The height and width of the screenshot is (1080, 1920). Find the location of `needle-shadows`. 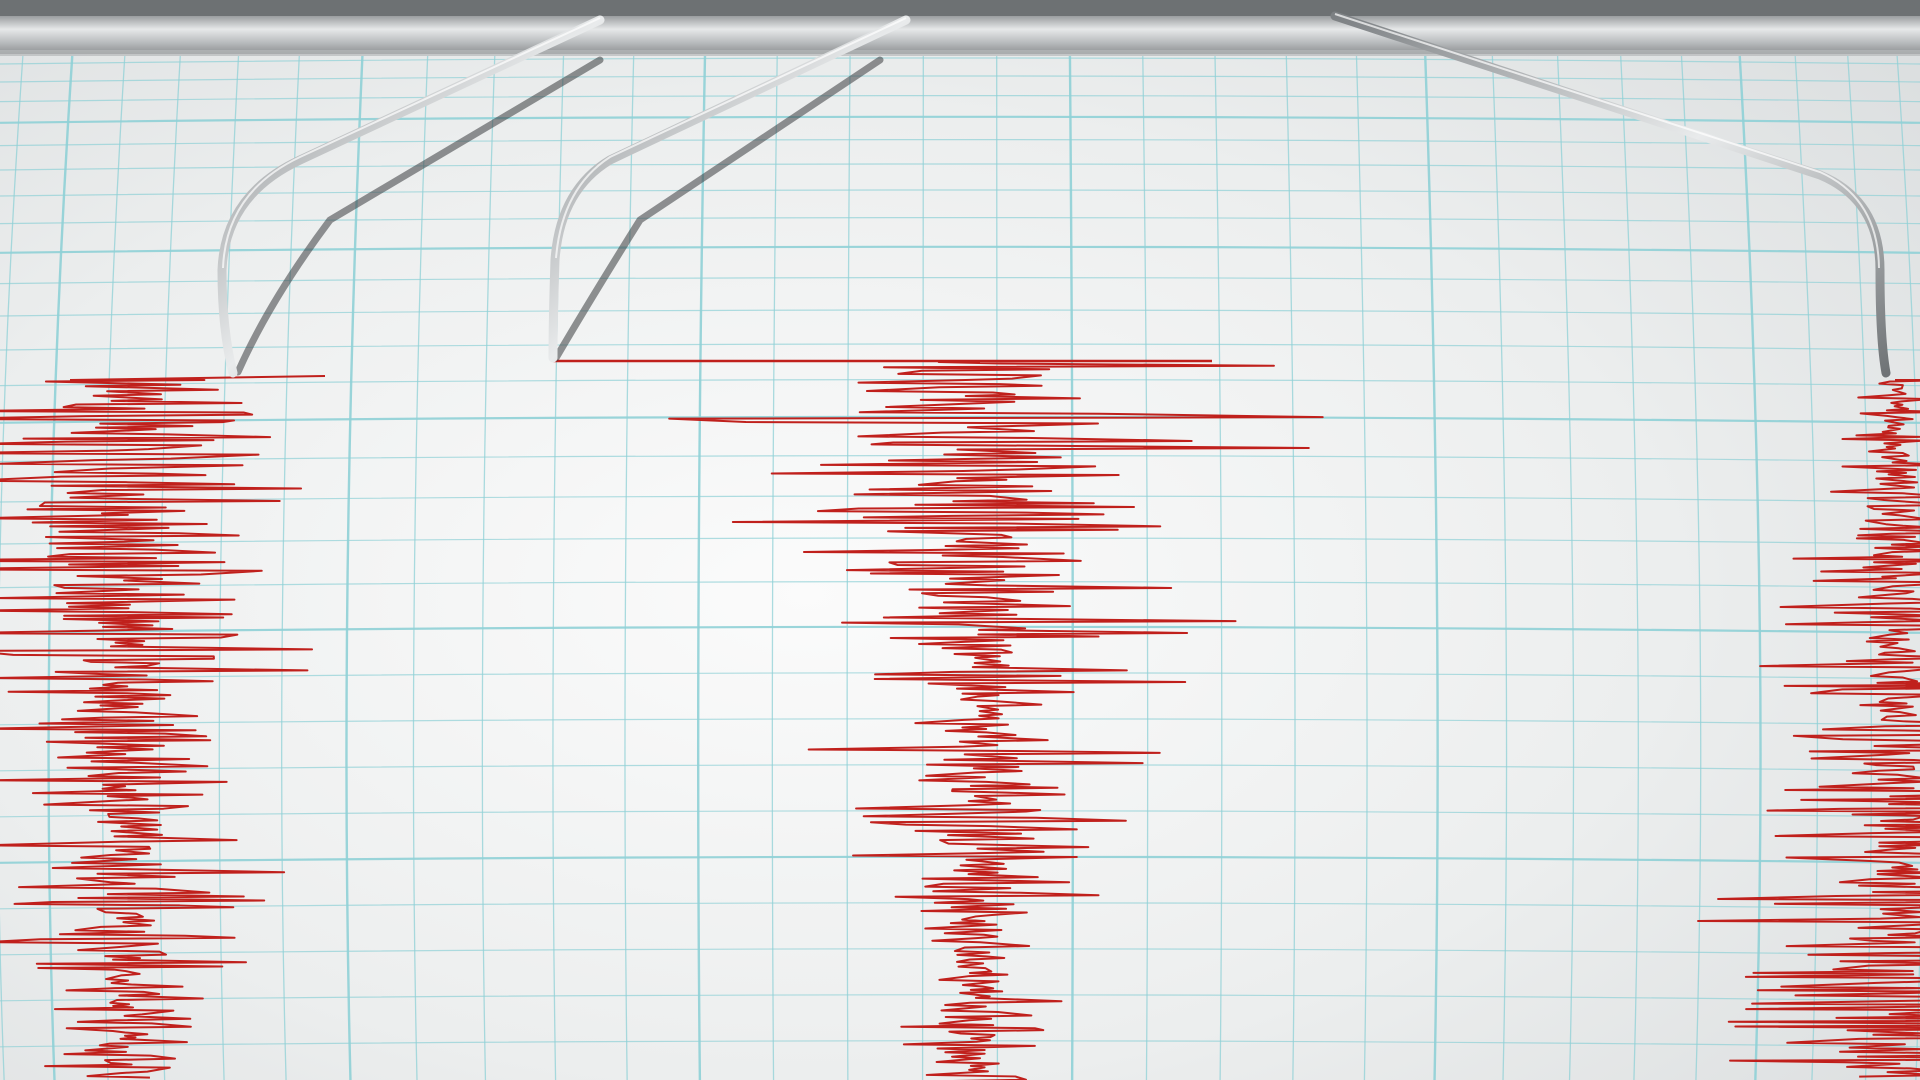

needle-shadows is located at coordinates (559, 216).